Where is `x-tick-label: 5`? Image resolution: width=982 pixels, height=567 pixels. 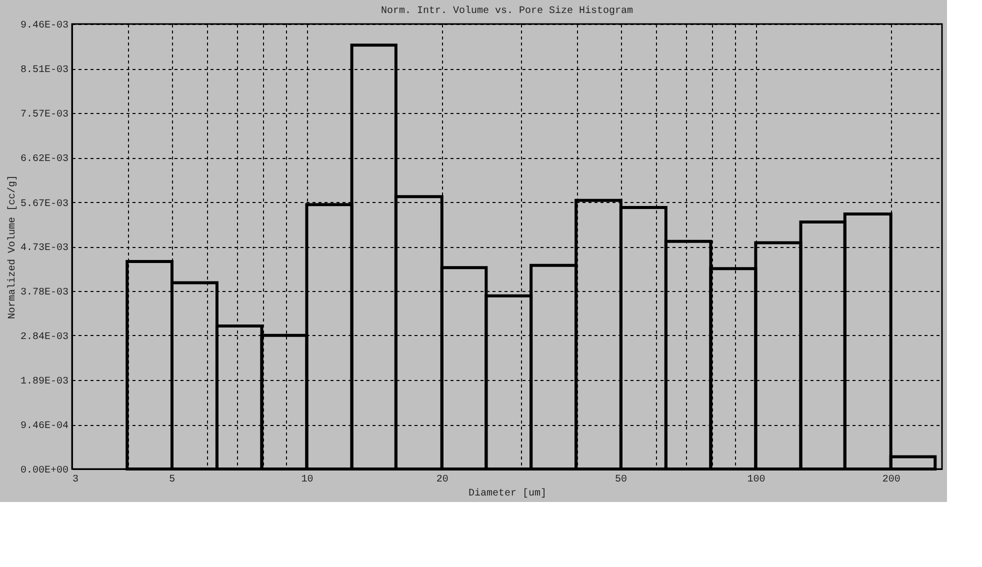 x-tick-label: 5 is located at coordinates (172, 480).